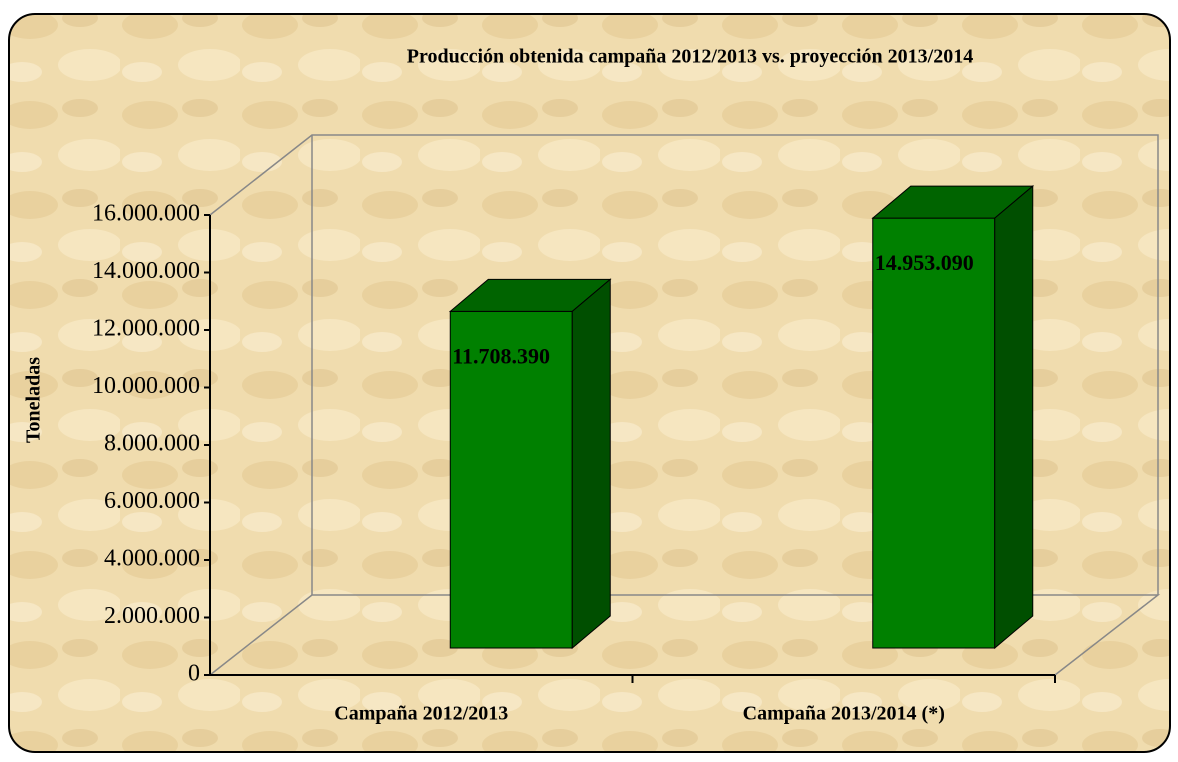  What do you see at coordinates (934, 433) in the screenshot?
I see `bar-front` at bounding box center [934, 433].